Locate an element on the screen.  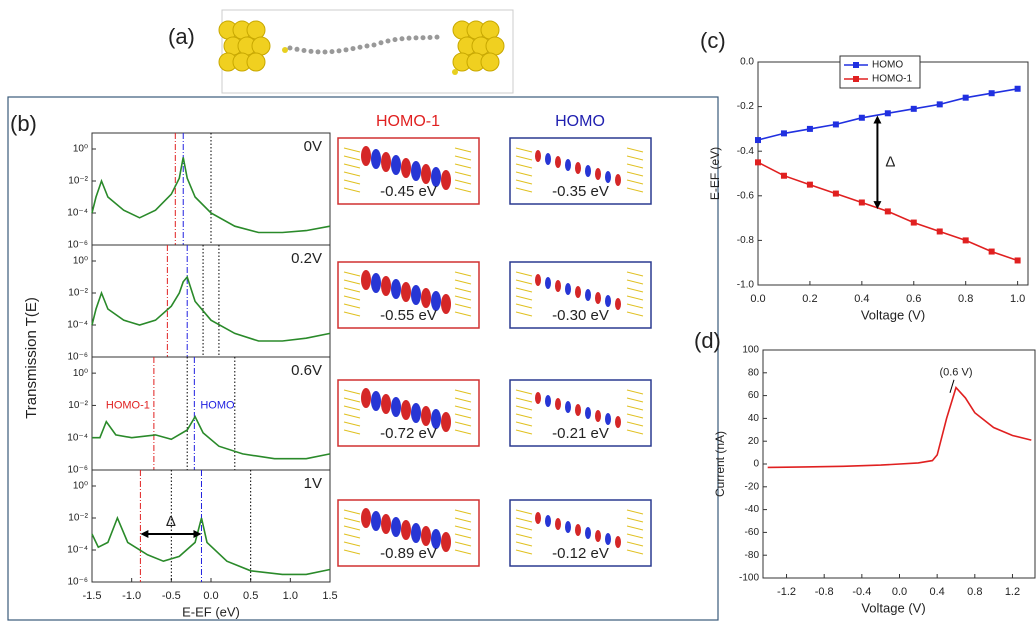
bias-label: 0.6V is located at coordinates (306, 370).